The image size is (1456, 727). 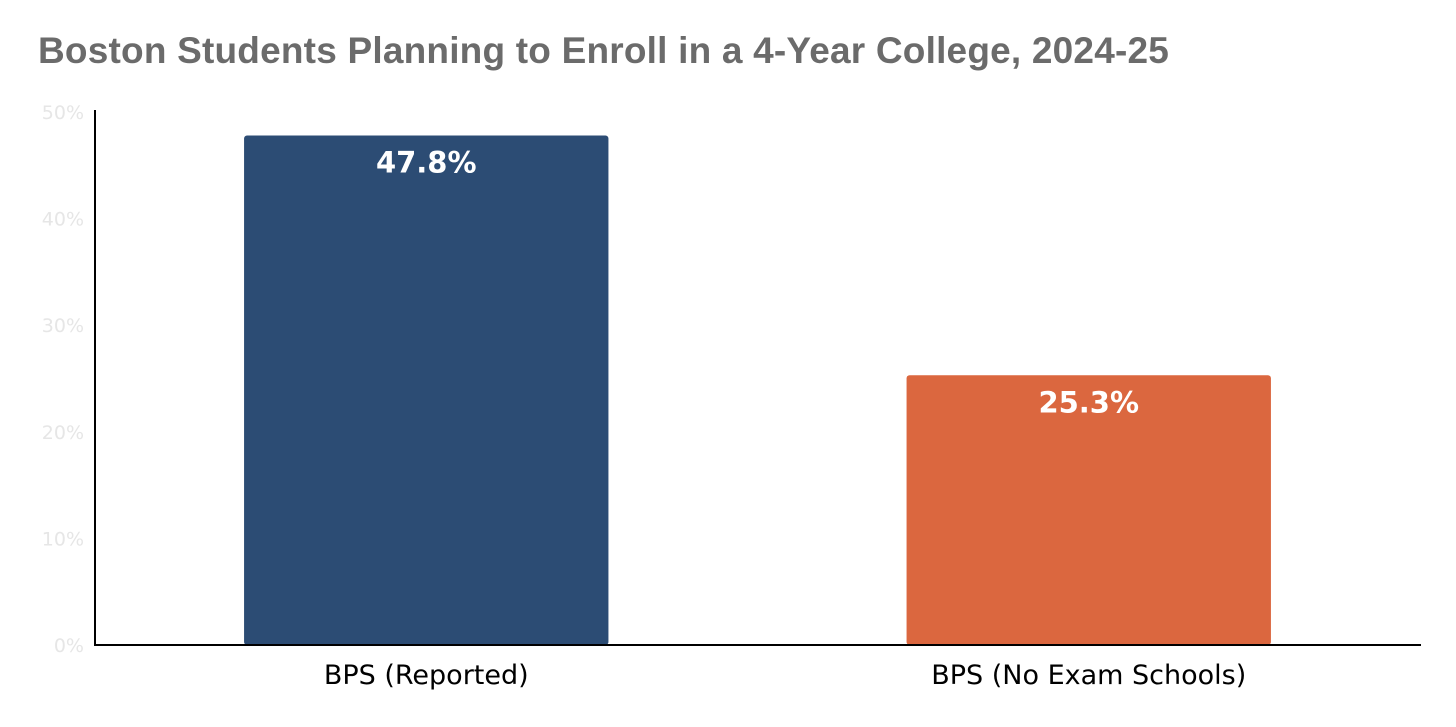 I want to click on y-tick-label: 0%, so click(x=69, y=646).